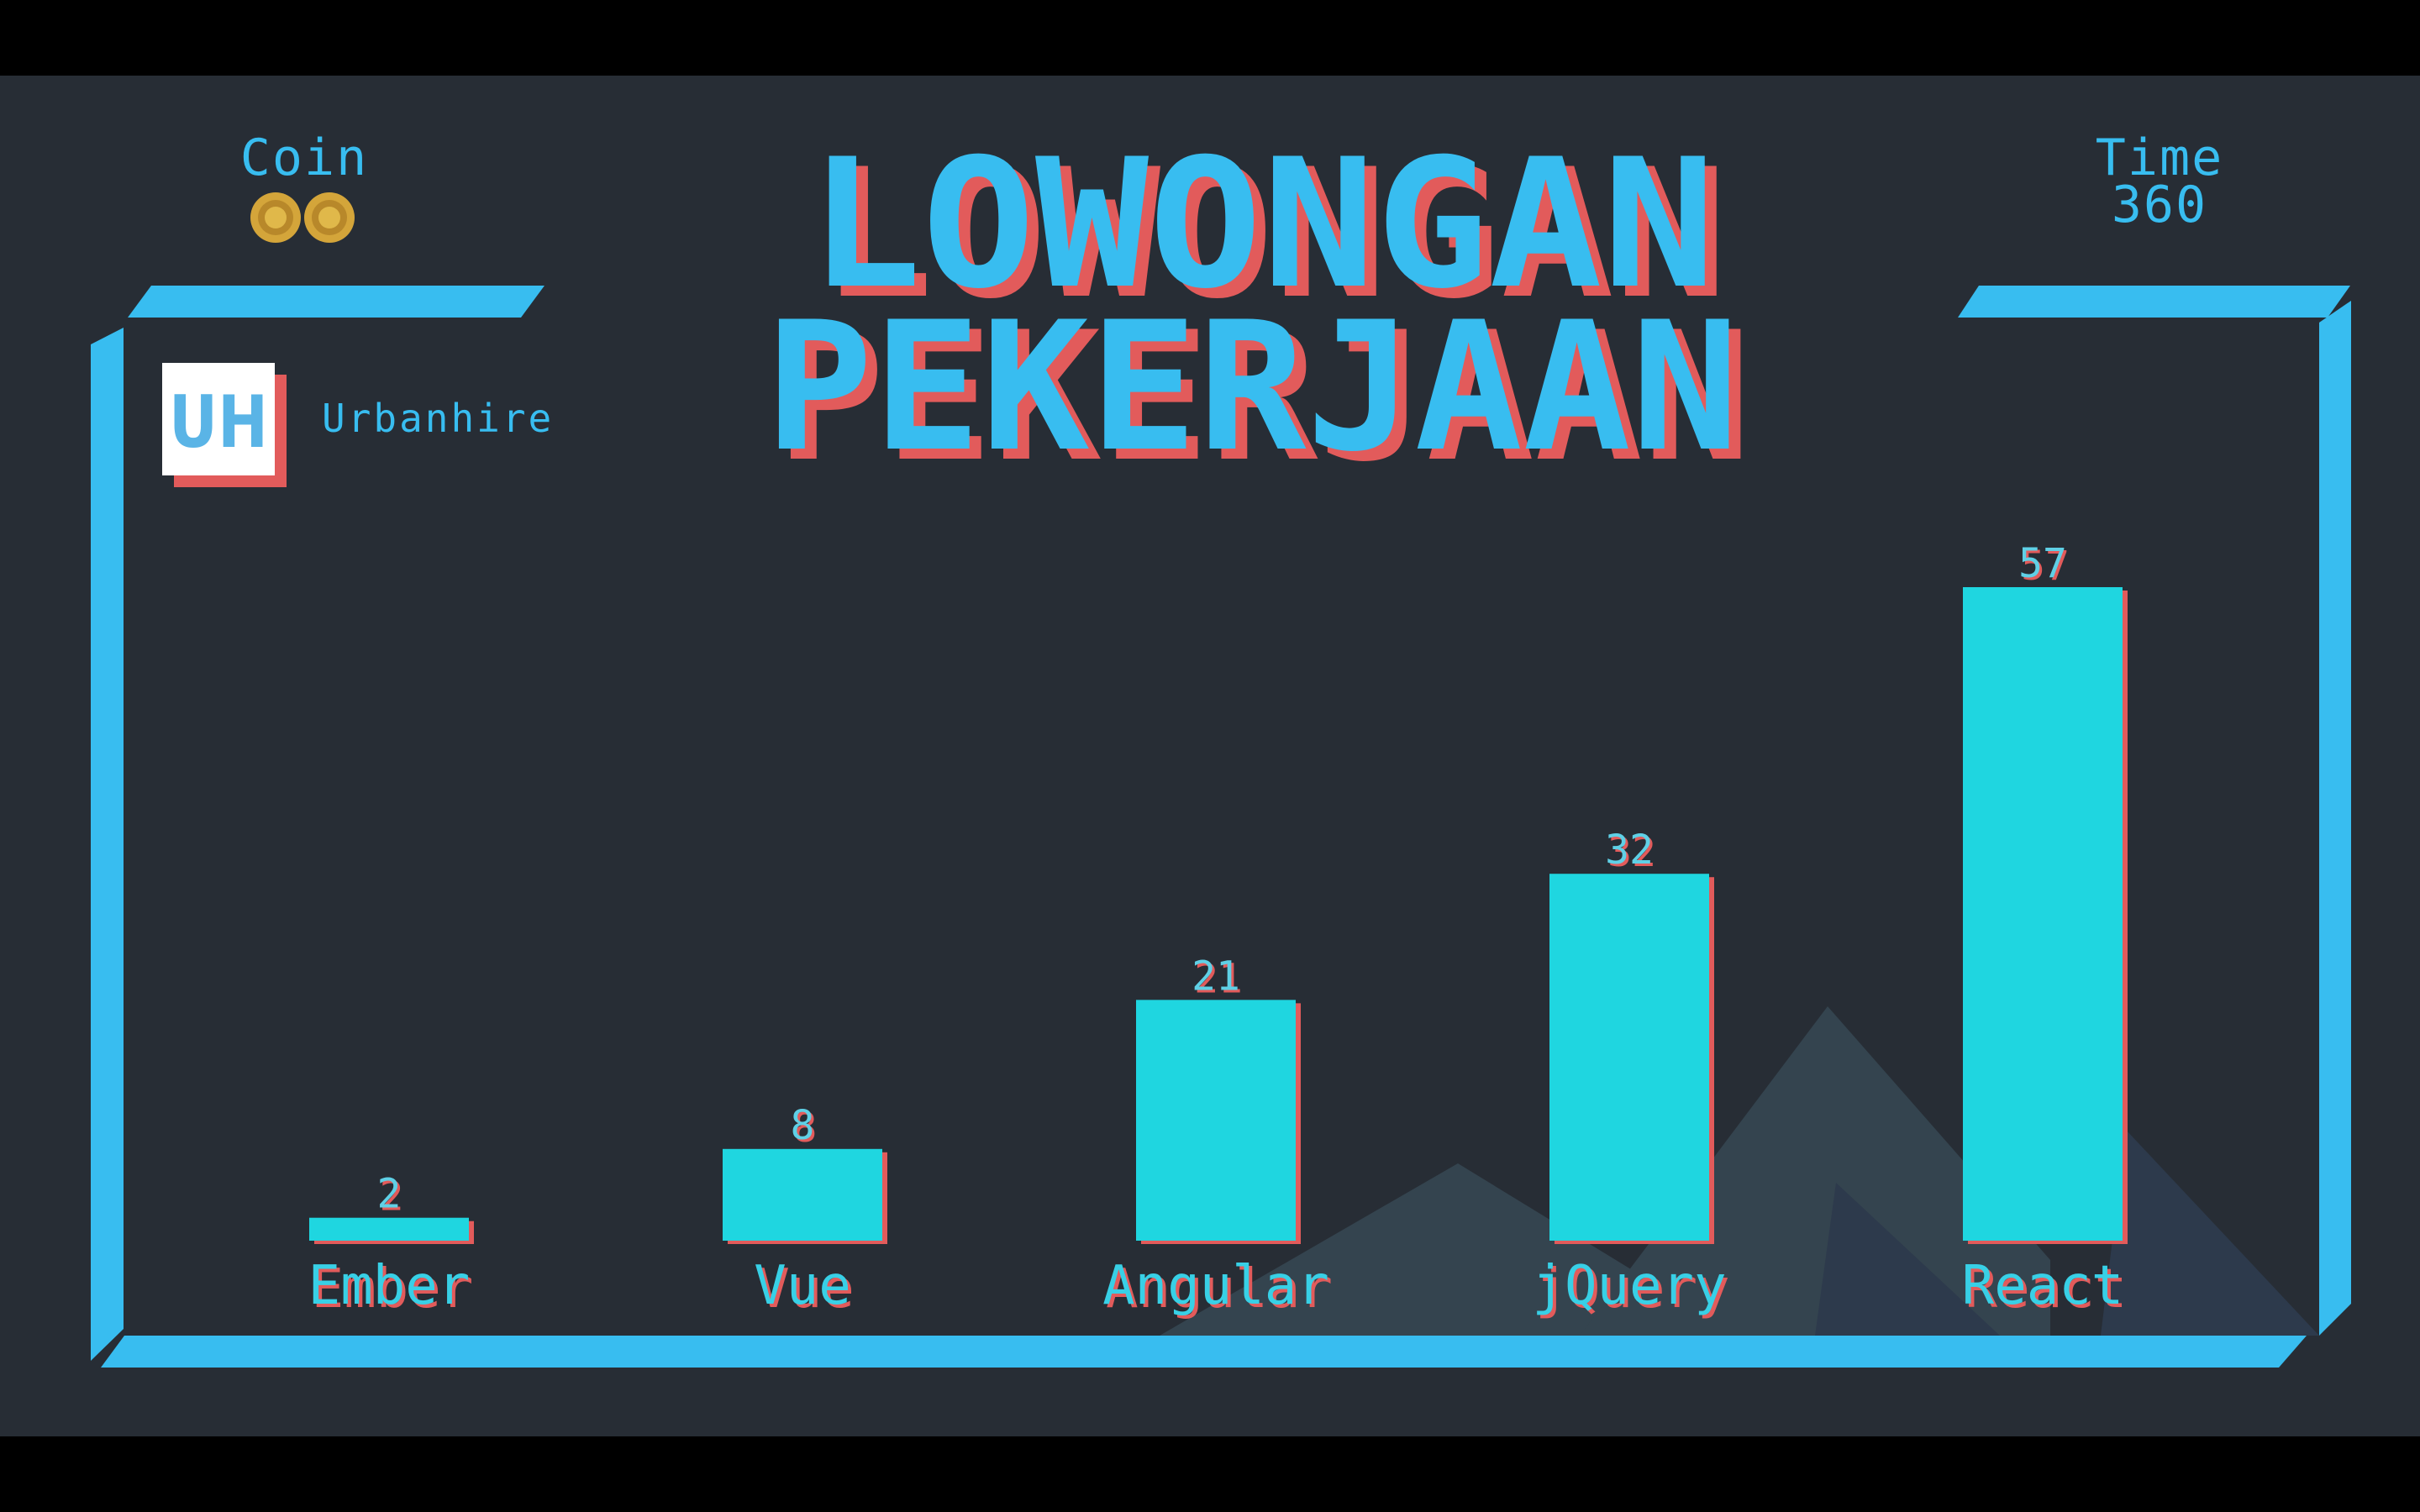 The width and height of the screenshot is (2420, 1512). I want to click on category-label: Ember, so click(390, 1286).